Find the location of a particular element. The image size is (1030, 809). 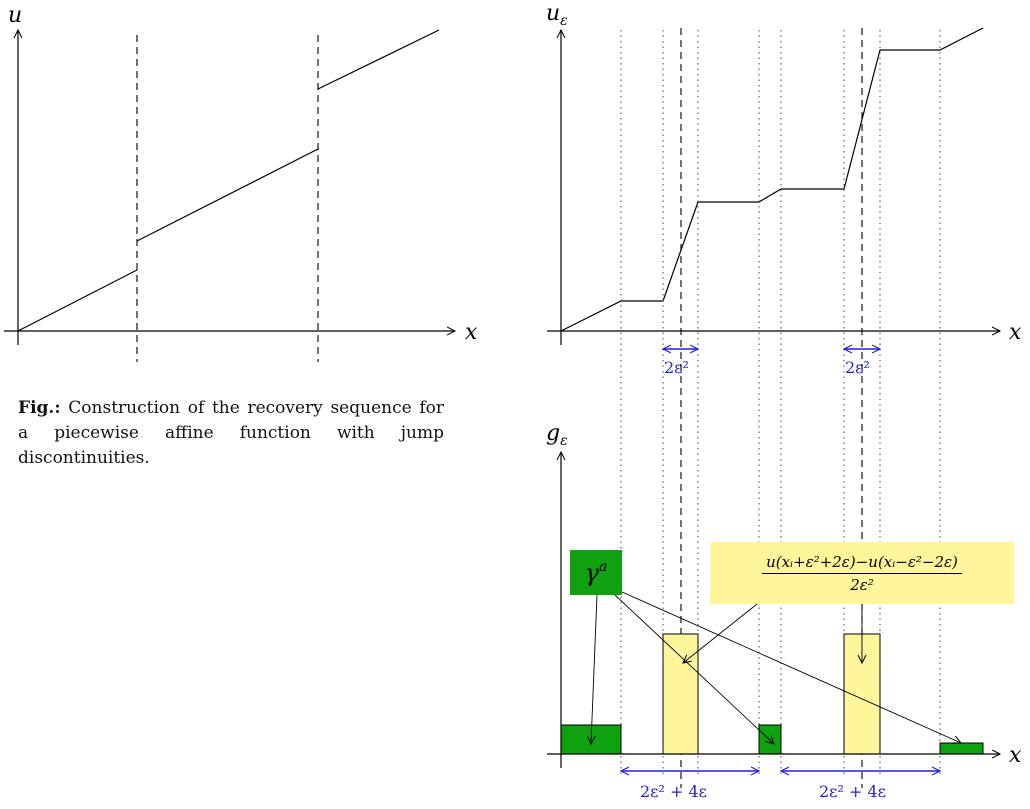

rb-y-label: gε is located at coordinates (557, 435).